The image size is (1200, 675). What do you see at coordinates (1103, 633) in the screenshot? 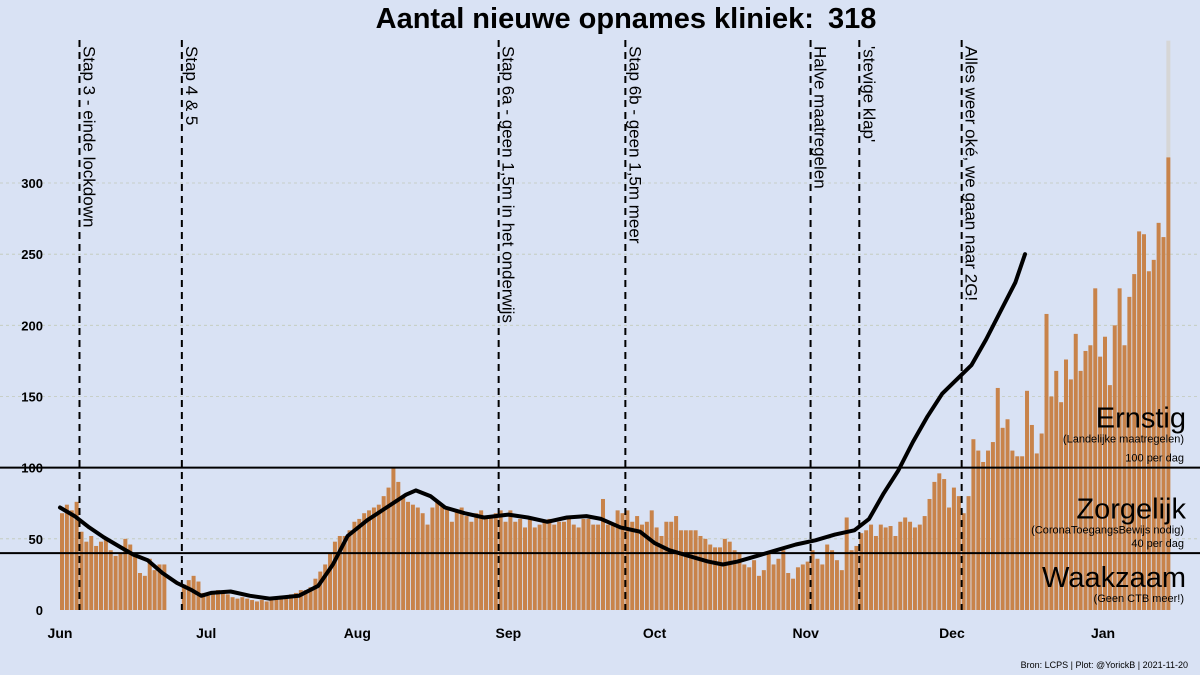
I see `x-tick-label: Jan` at bounding box center [1103, 633].